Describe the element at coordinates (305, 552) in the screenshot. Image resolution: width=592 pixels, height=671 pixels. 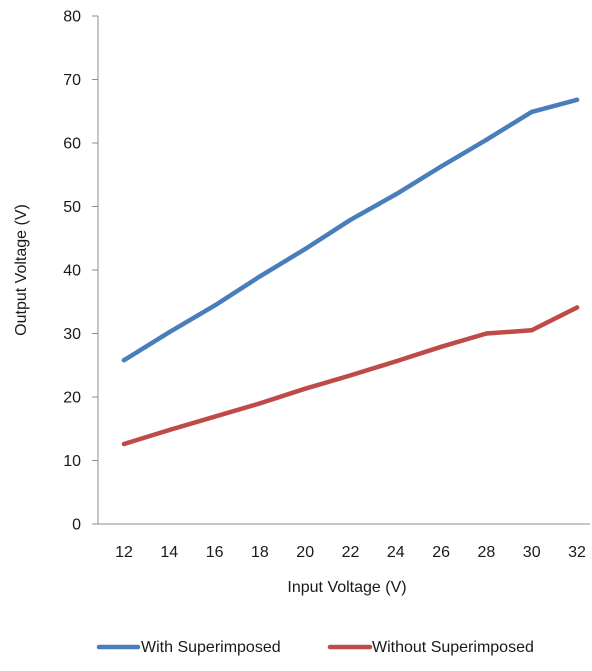
I see `x-tick-label: 20` at that location.